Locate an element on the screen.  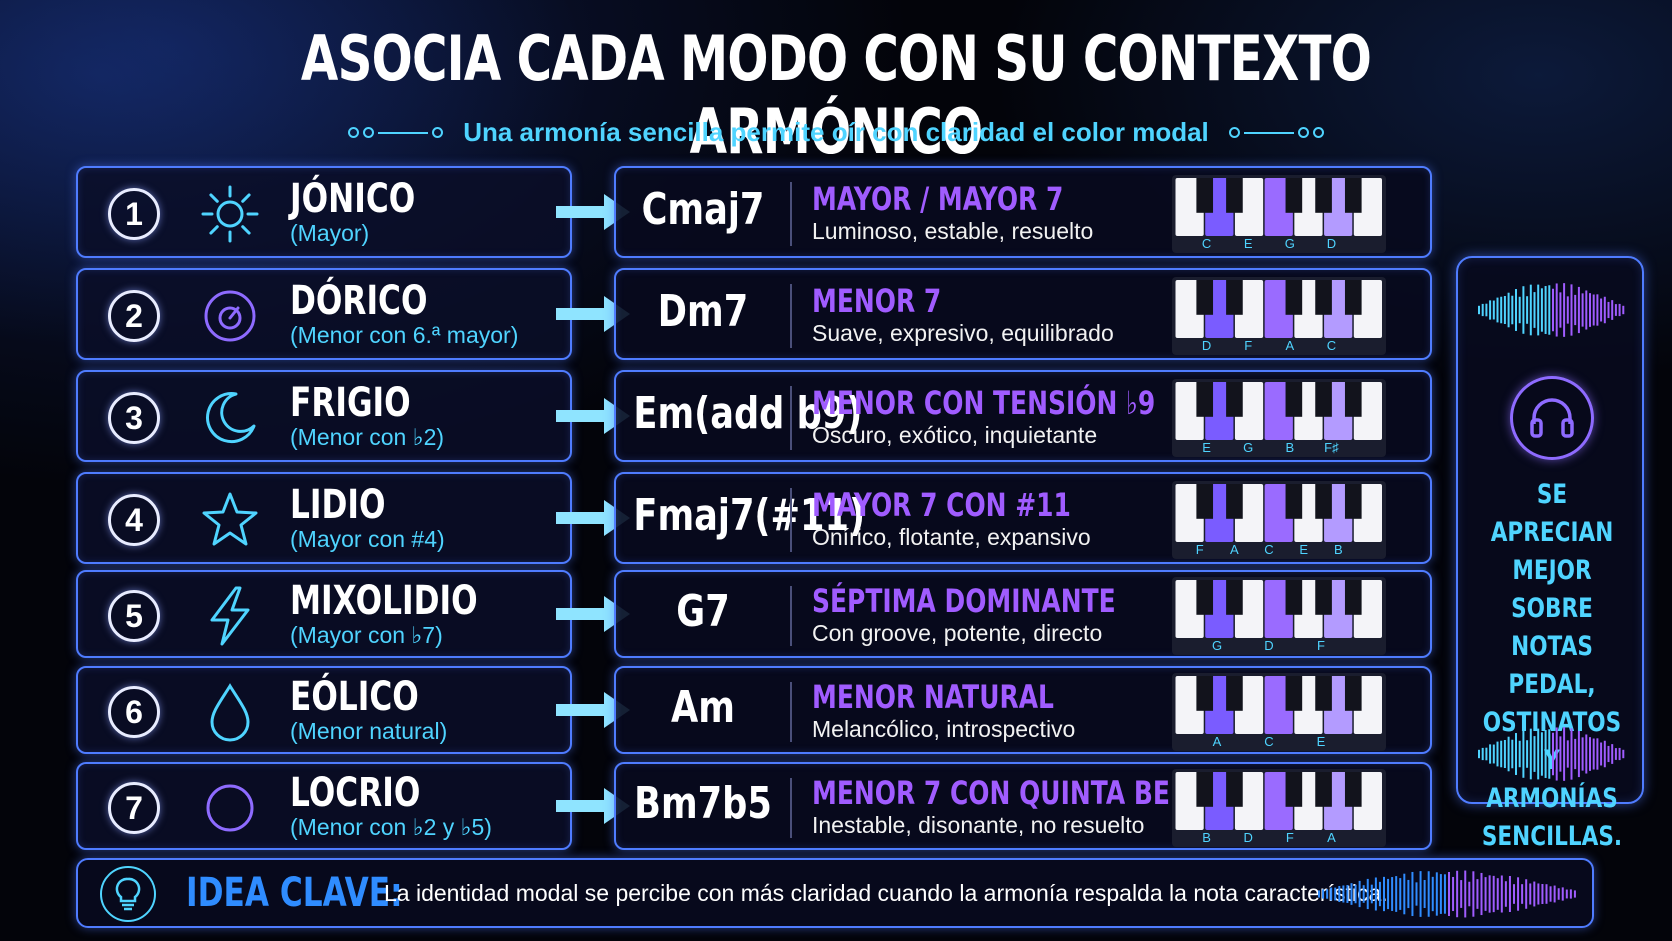
mode-card: 1 JÓNICO (Mayor) is located at coordinates (324, 212).